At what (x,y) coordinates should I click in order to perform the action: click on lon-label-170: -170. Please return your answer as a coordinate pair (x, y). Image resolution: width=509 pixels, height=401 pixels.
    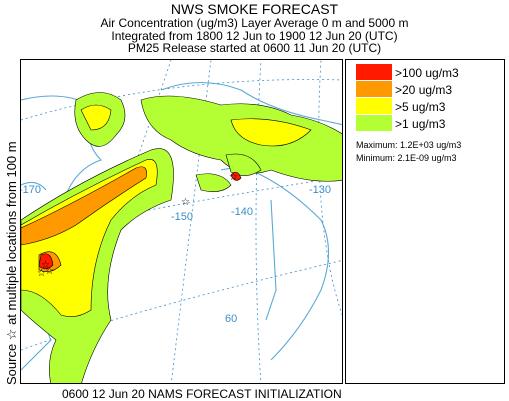
    Looking at the image, I should click on (31, 190).